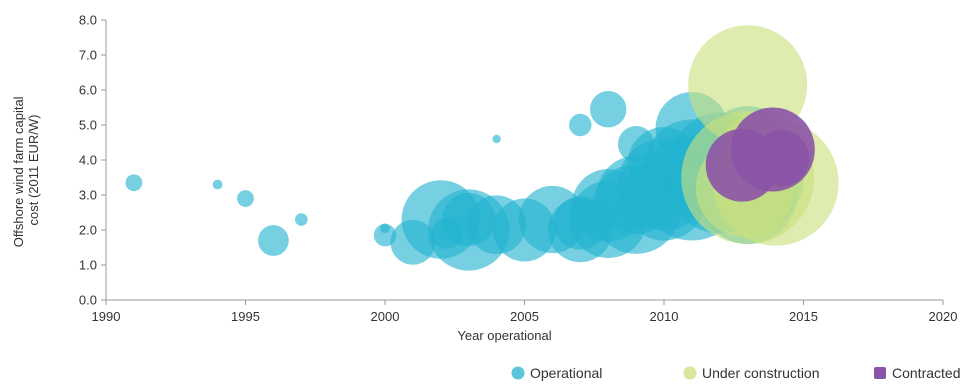 The height and width of the screenshot is (392, 968). I want to click on x-axis-ticks: 1990 1995 2000 2005 2010 2015 2020, so click(525, 312).